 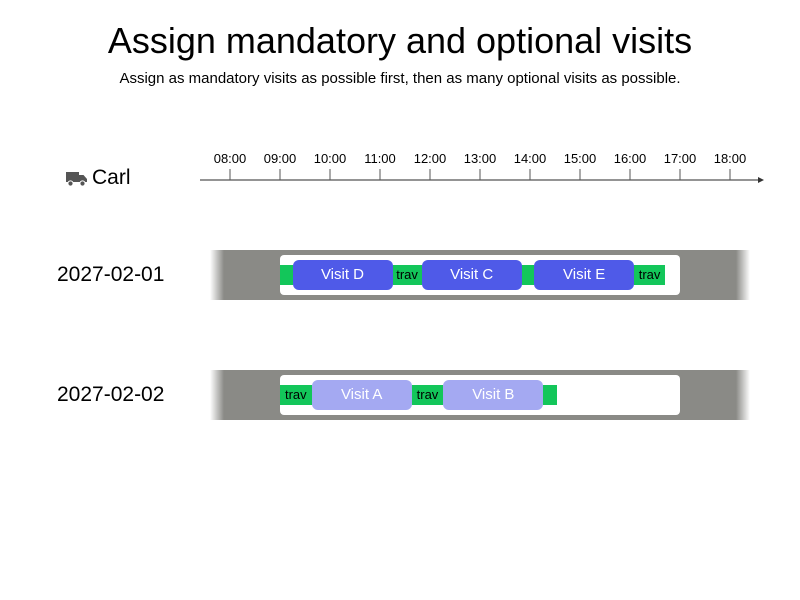 I want to click on axis-tick-label: 09:00, so click(x=280, y=158).